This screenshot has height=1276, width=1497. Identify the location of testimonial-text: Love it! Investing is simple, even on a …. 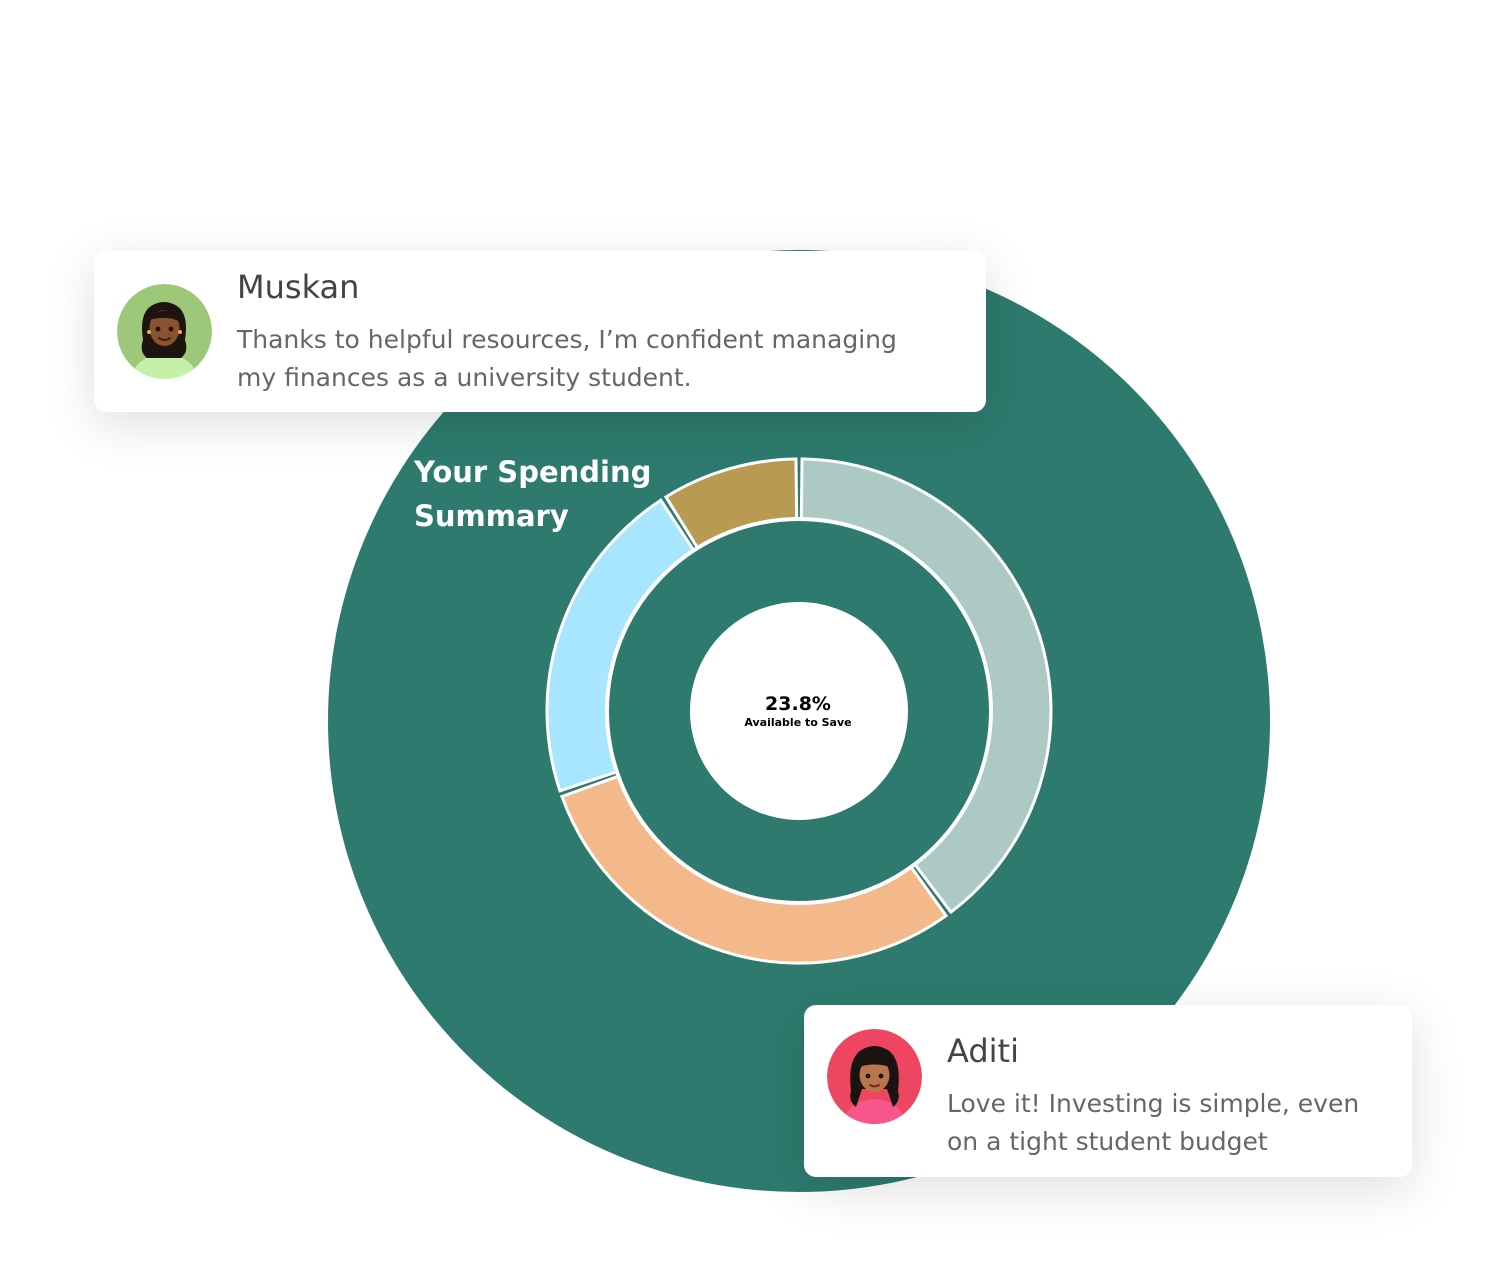
(1153, 1122).